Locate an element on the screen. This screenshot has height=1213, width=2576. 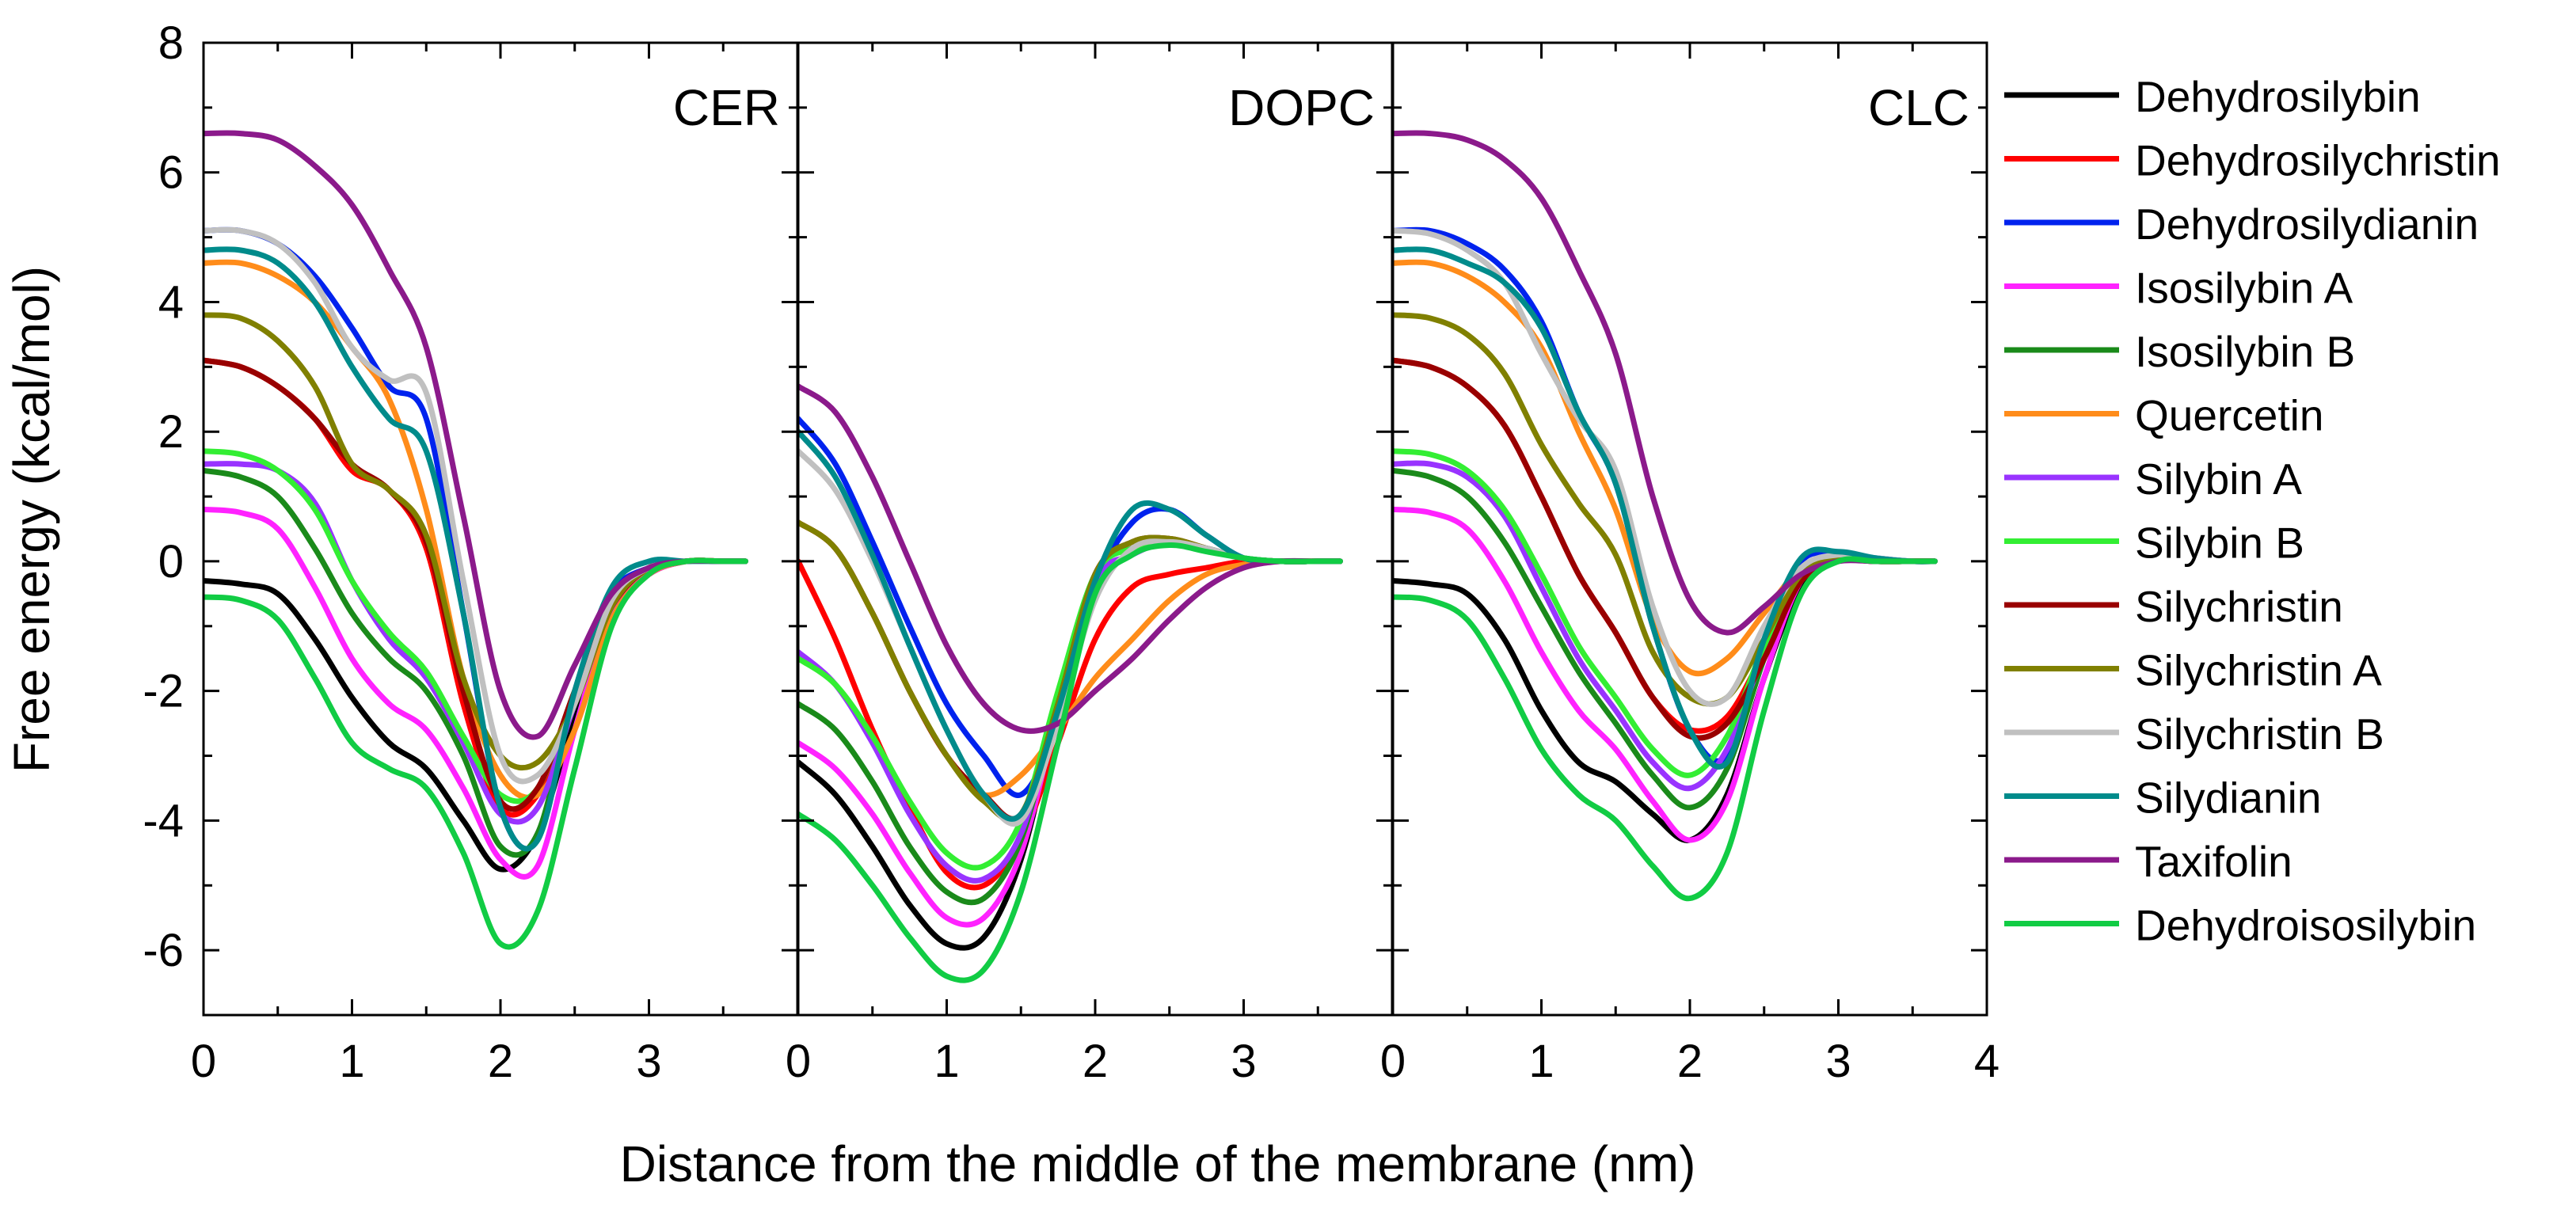
series-line-dehydrosilydianin is located at coordinates (1665, 495).